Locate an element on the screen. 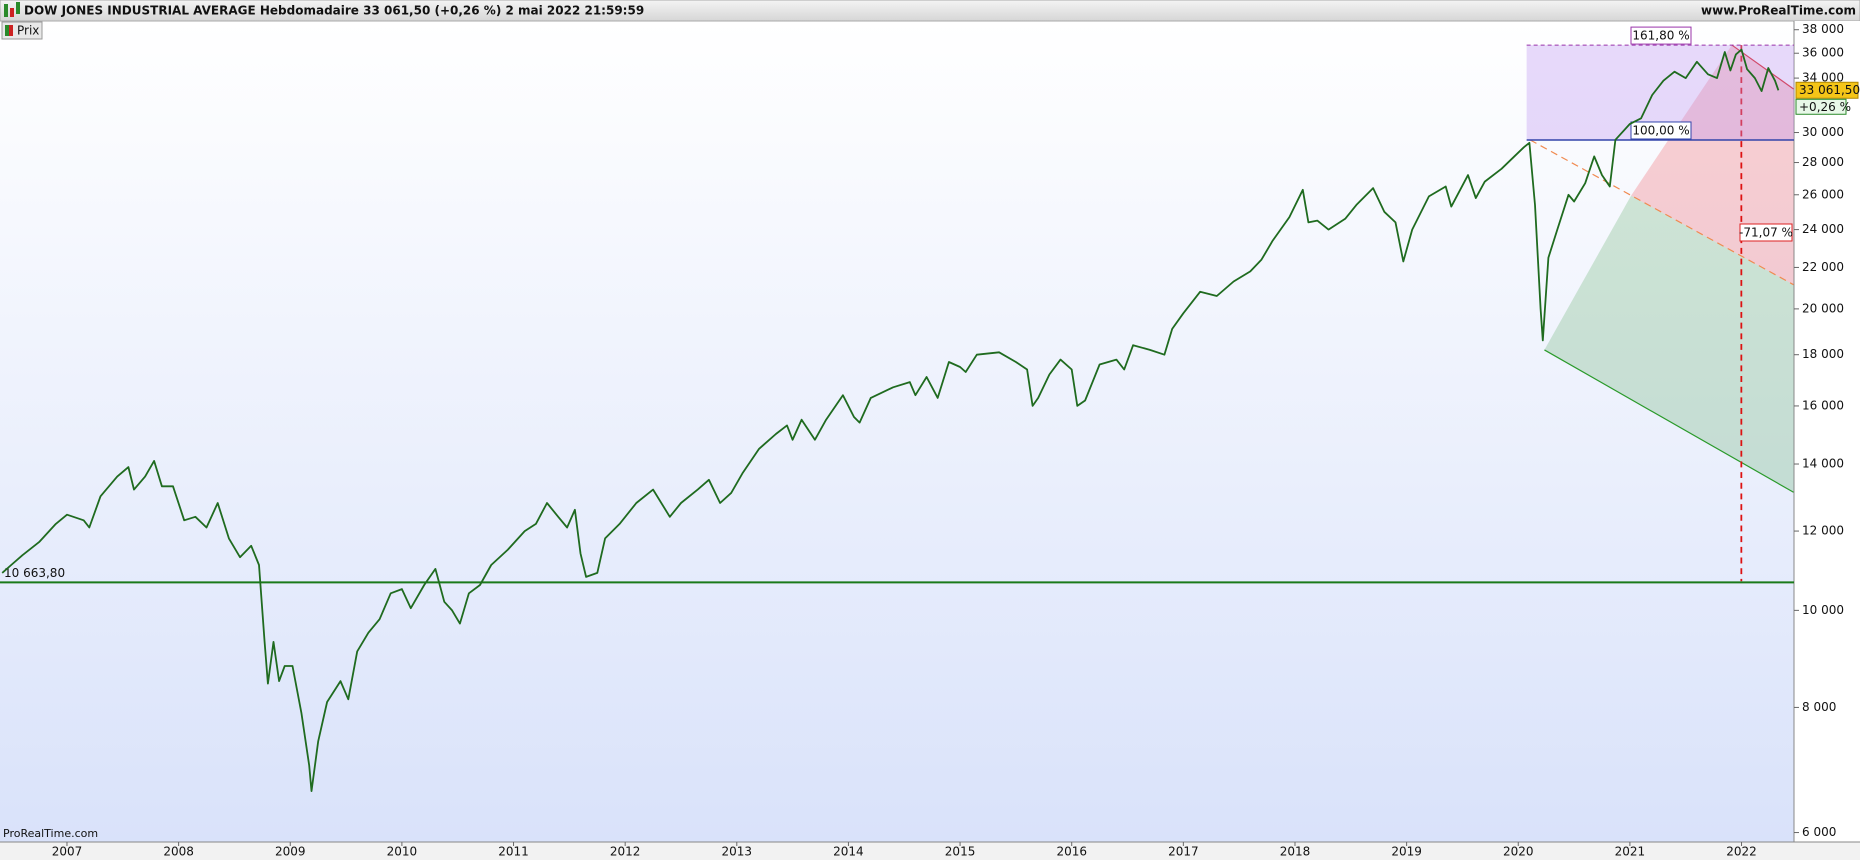 The height and width of the screenshot is (860, 1860). y-tick-label: 38 000 is located at coordinates (1823, 29).